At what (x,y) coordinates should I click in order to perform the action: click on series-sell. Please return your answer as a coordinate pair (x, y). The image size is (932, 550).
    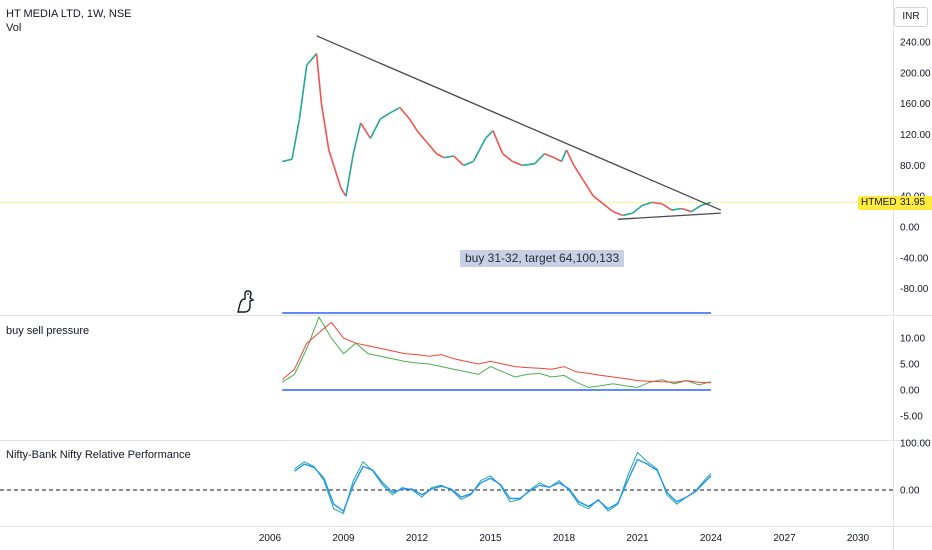
    Looking at the image, I should click on (496, 352).